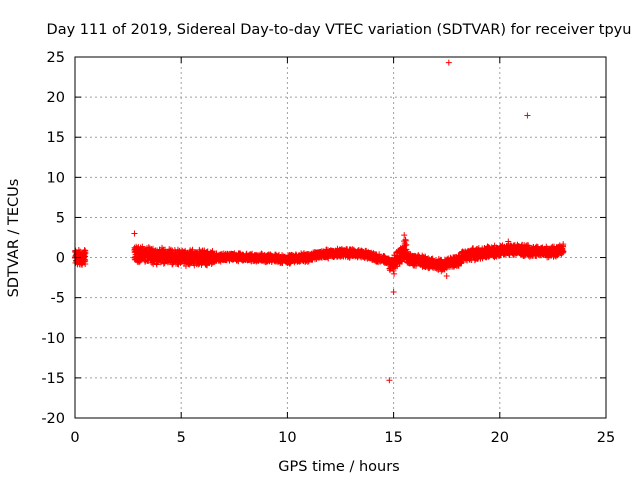 This screenshot has width=640, height=480. What do you see at coordinates (56, 138) in the screenshot?
I see `y-tick-label: 15` at bounding box center [56, 138].